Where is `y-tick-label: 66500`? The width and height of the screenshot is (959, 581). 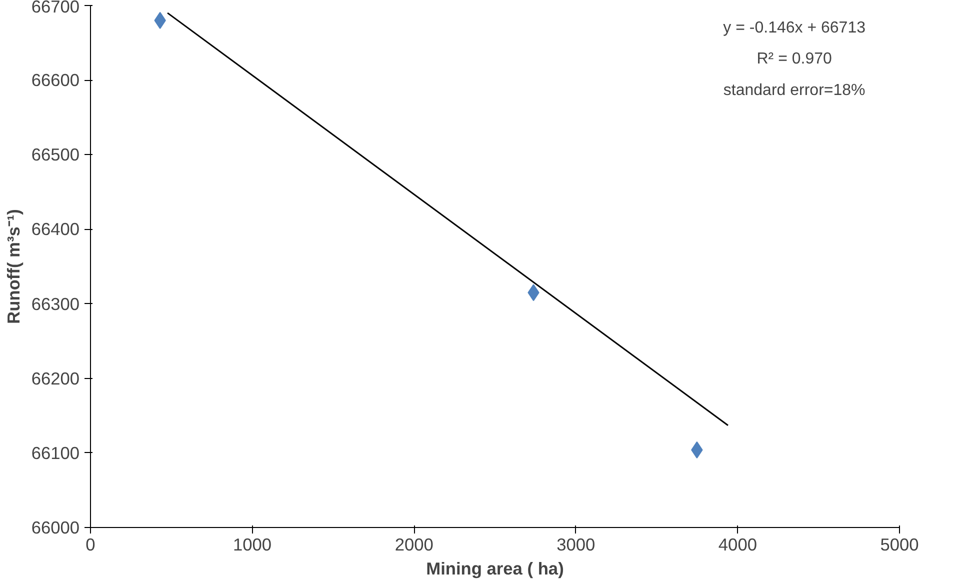
y-tick-label: 66500 is located at coordinates (55, 154).